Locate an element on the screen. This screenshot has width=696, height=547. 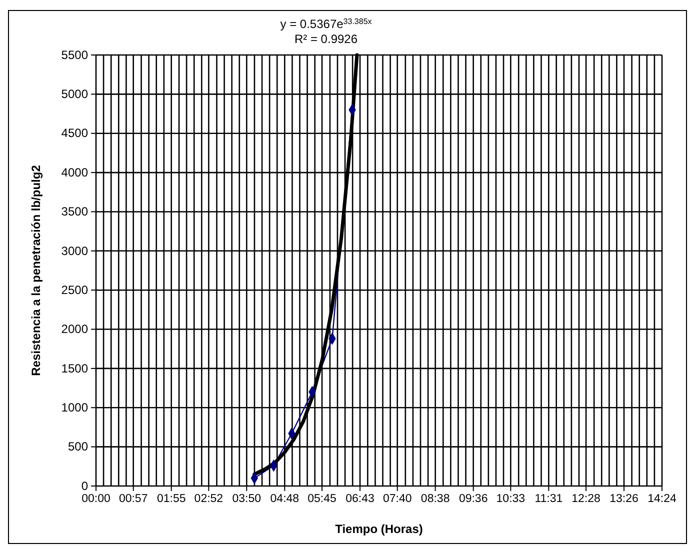
x-tick-label: 13:26 is located at coordinates (624, 499).